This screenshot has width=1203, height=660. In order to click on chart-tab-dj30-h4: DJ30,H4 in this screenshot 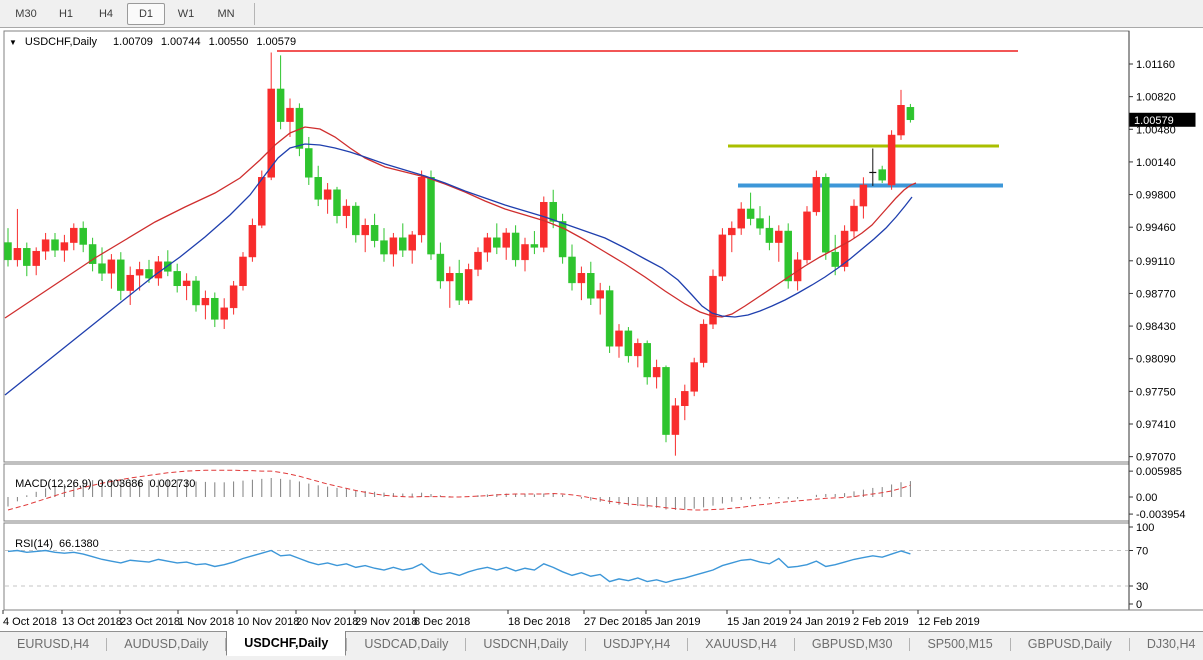, I will do `click(1171, 644)`.